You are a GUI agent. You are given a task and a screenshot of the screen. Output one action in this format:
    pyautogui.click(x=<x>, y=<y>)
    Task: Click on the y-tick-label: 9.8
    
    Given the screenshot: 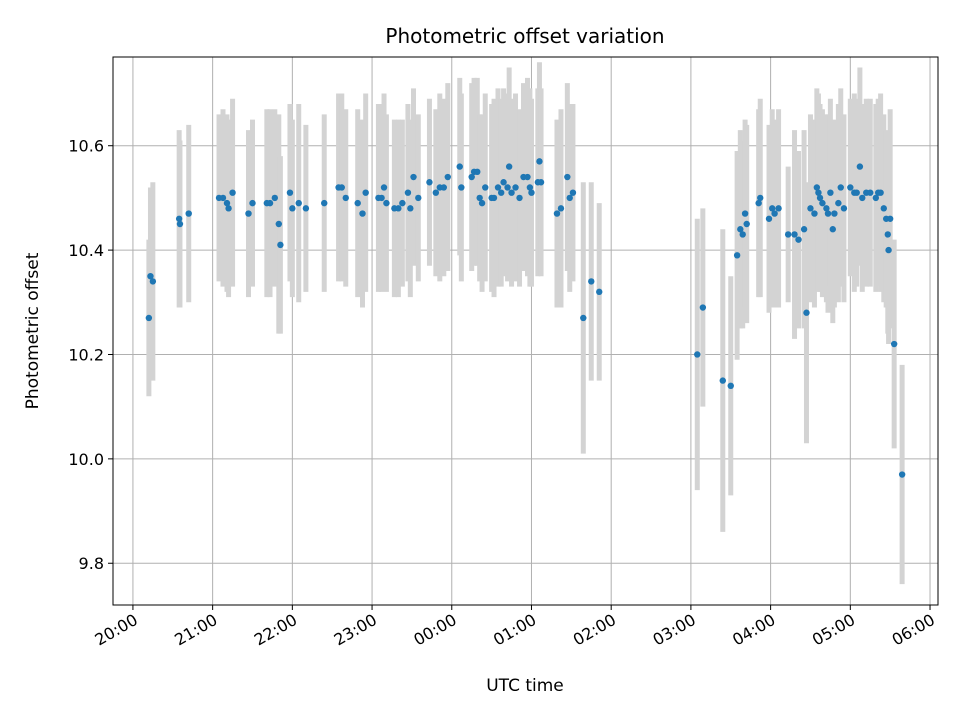 What is the action you would take?
    pyautogui.click(x=91, y=563)
    